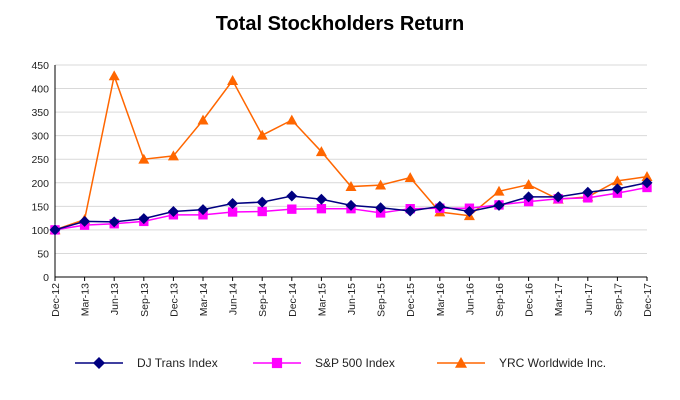 This screenshot has width=680, height=400. Describe the element at coordinates (618, 300) in the screenshot. I see `x-tick-label: Sep-17` at that location.